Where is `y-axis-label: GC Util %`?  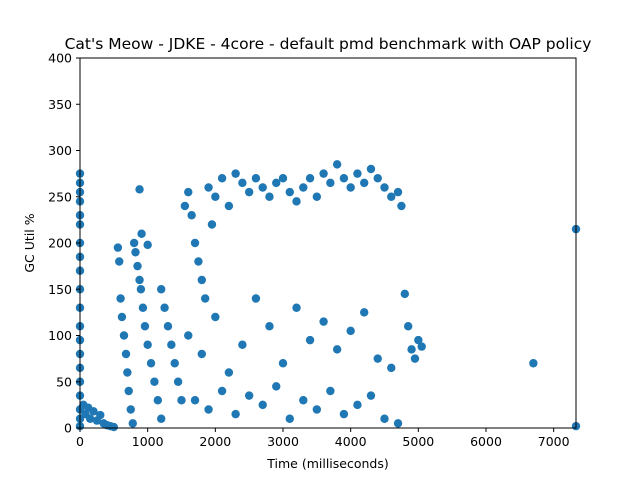
y-axis-label: GC Util % is located at coordinates (29, 242).